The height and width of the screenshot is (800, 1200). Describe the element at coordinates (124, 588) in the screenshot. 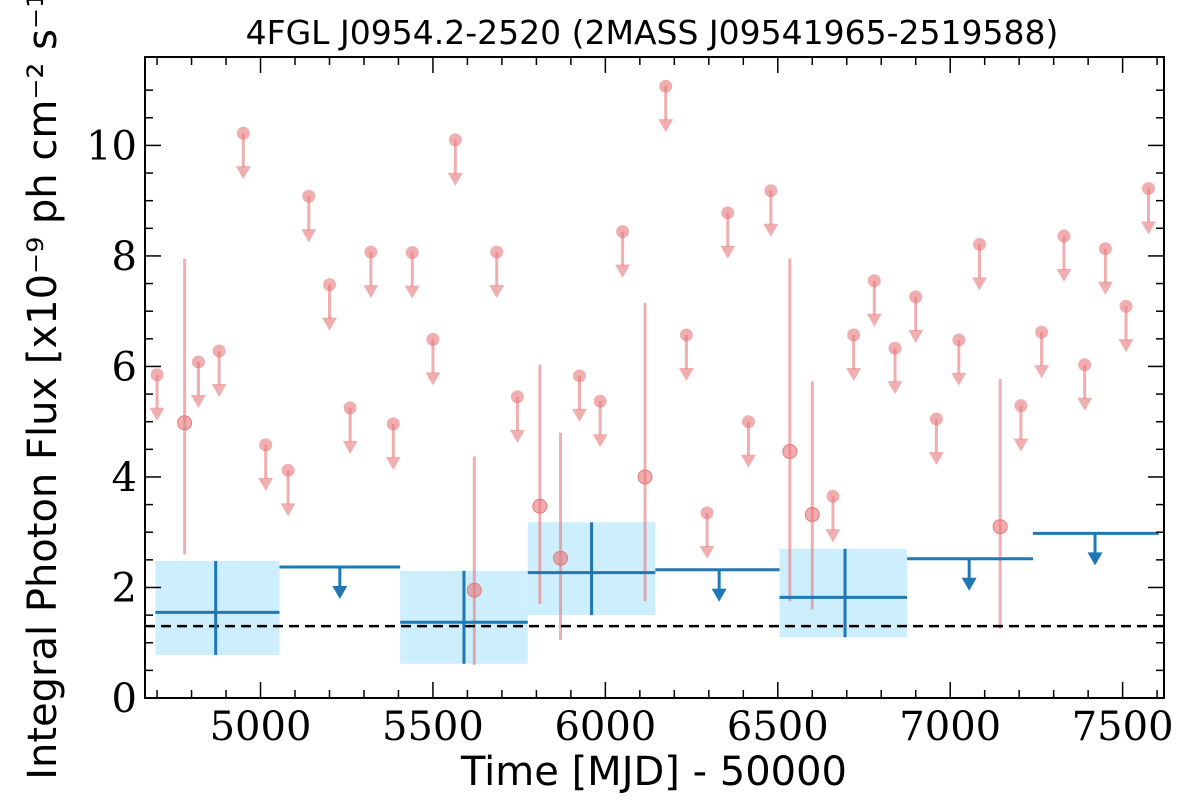

I see `y-tick-label: 2` at that location.